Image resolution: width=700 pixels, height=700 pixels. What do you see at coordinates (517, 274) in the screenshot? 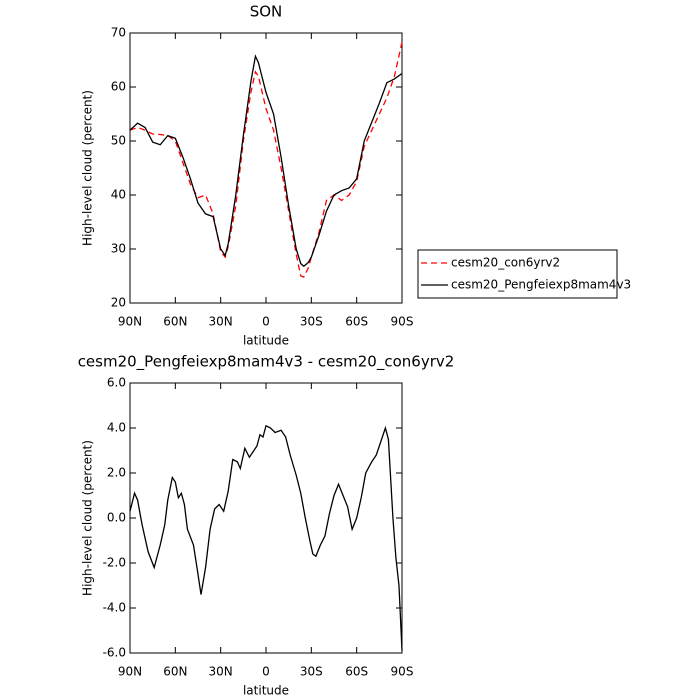
I see `legend-box` at bounding box center [517, 274].